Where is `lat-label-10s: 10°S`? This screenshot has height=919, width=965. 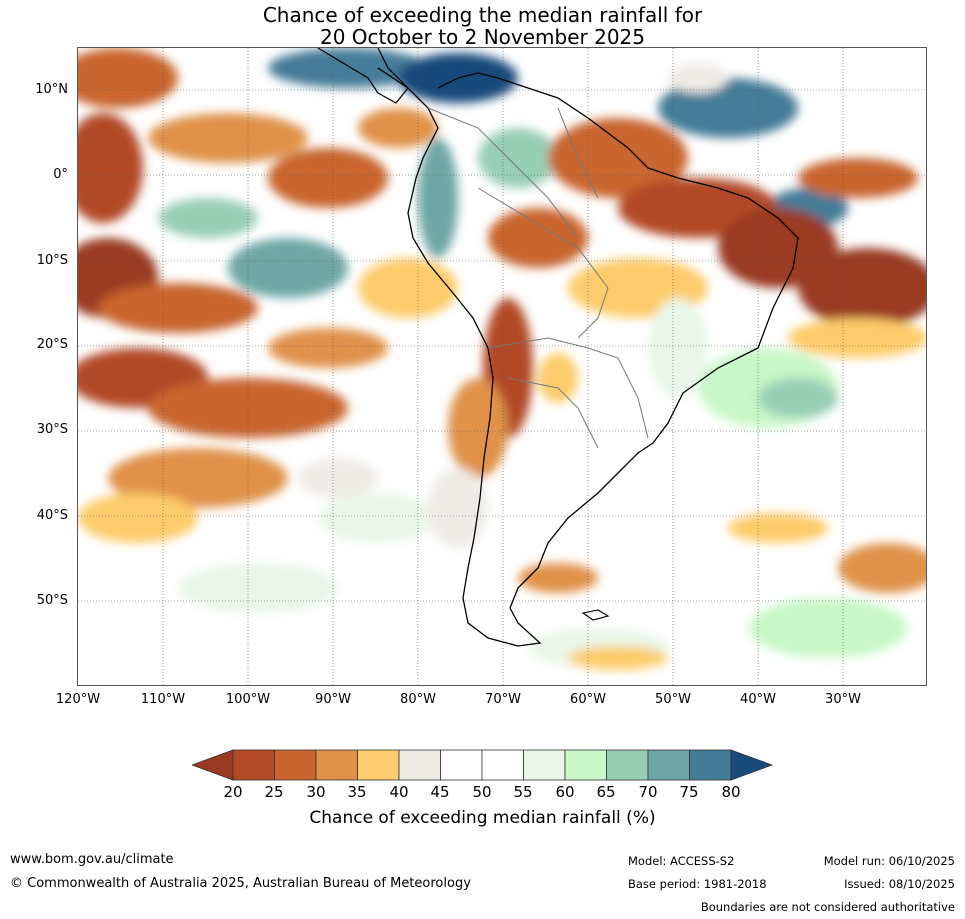
lat-label-10s: 10°S is located at coordinates (52, 260).